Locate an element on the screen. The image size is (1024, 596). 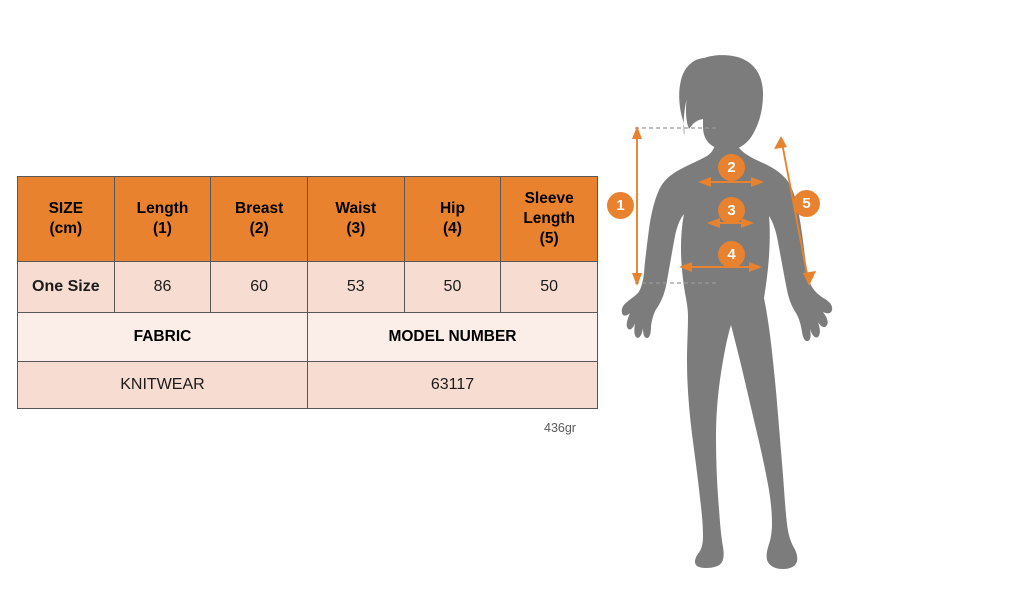
header-cell-sleeve-length: Sleeve Length (5) is located at coordinates (549, 219).